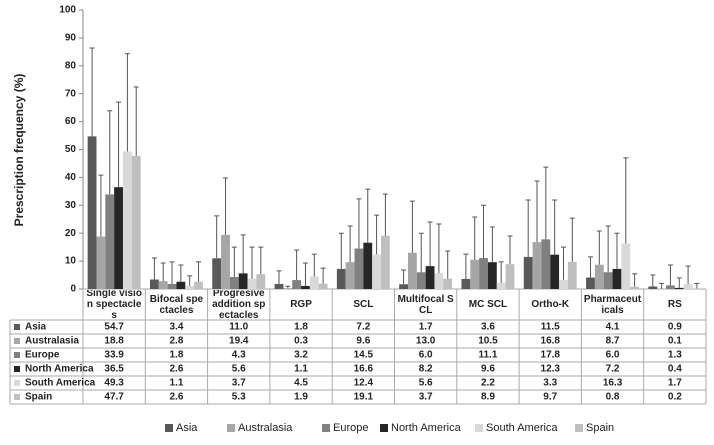  What do you see at coordinates (550, 383) in the screenshot?
I see `table-value: 3.3` at bounding box center [550, 383].